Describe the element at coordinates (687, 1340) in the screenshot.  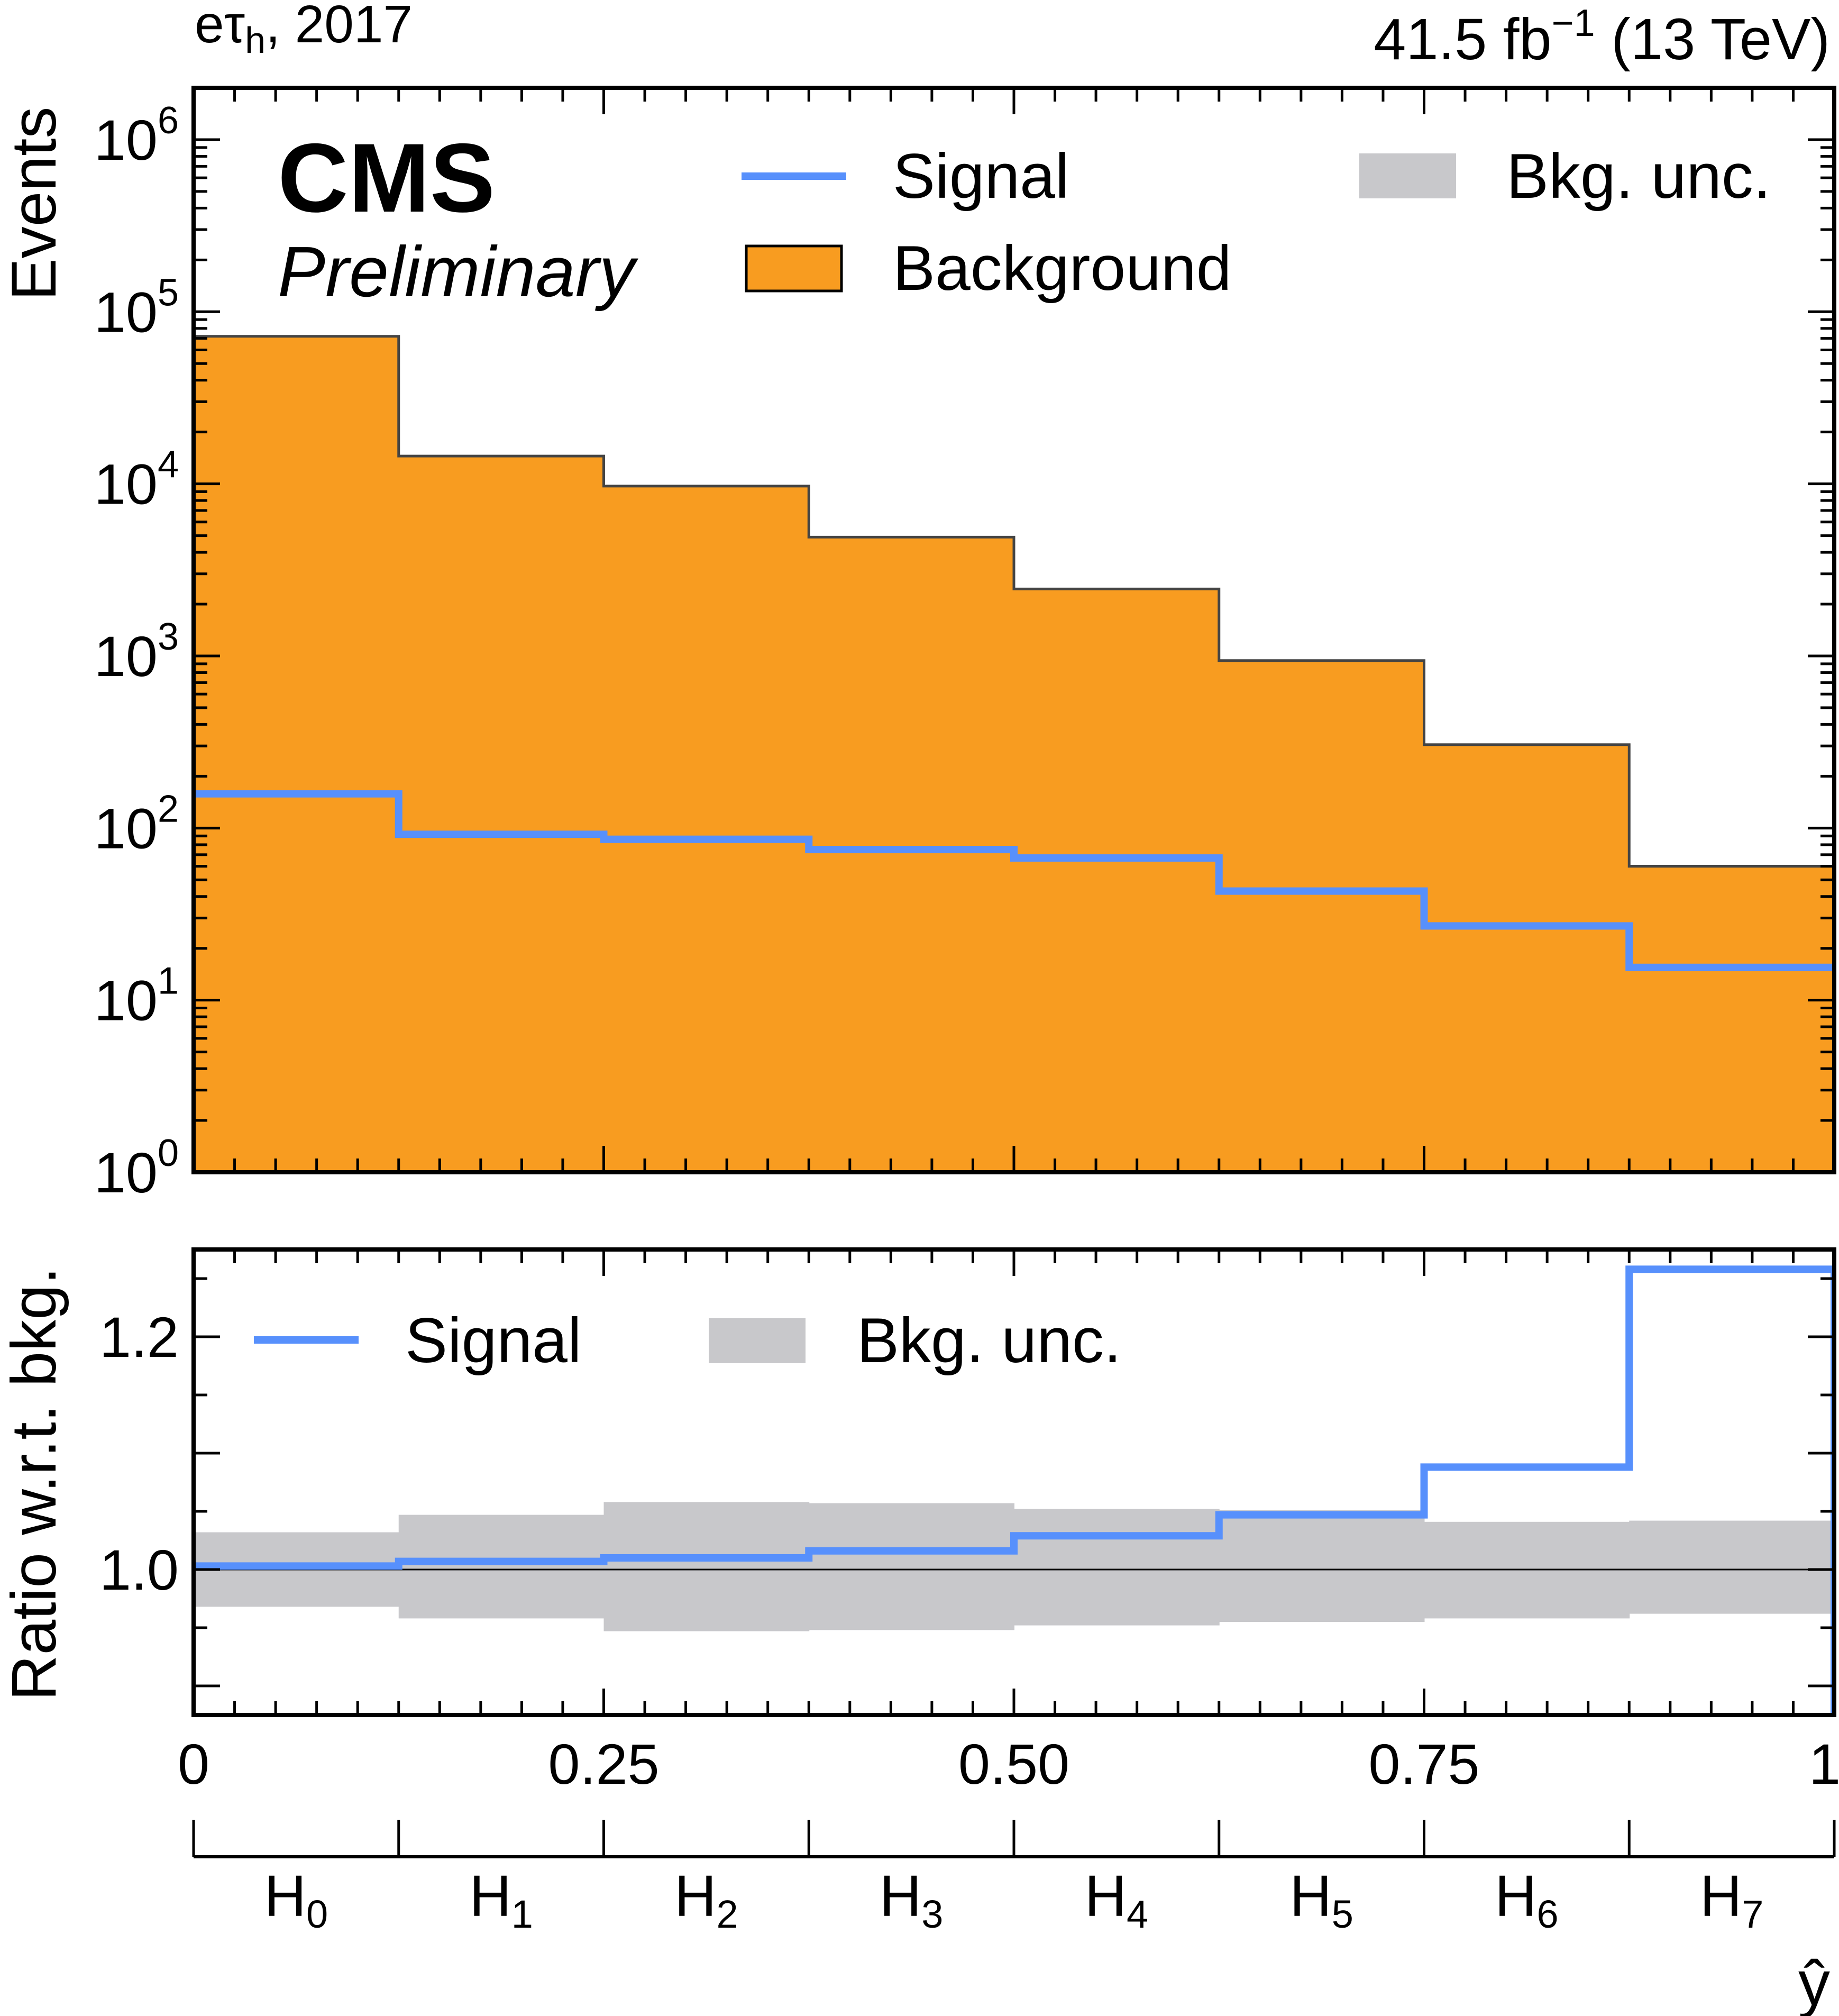
I see `ratio-legend: Signal Bkg. unc.` at that location.